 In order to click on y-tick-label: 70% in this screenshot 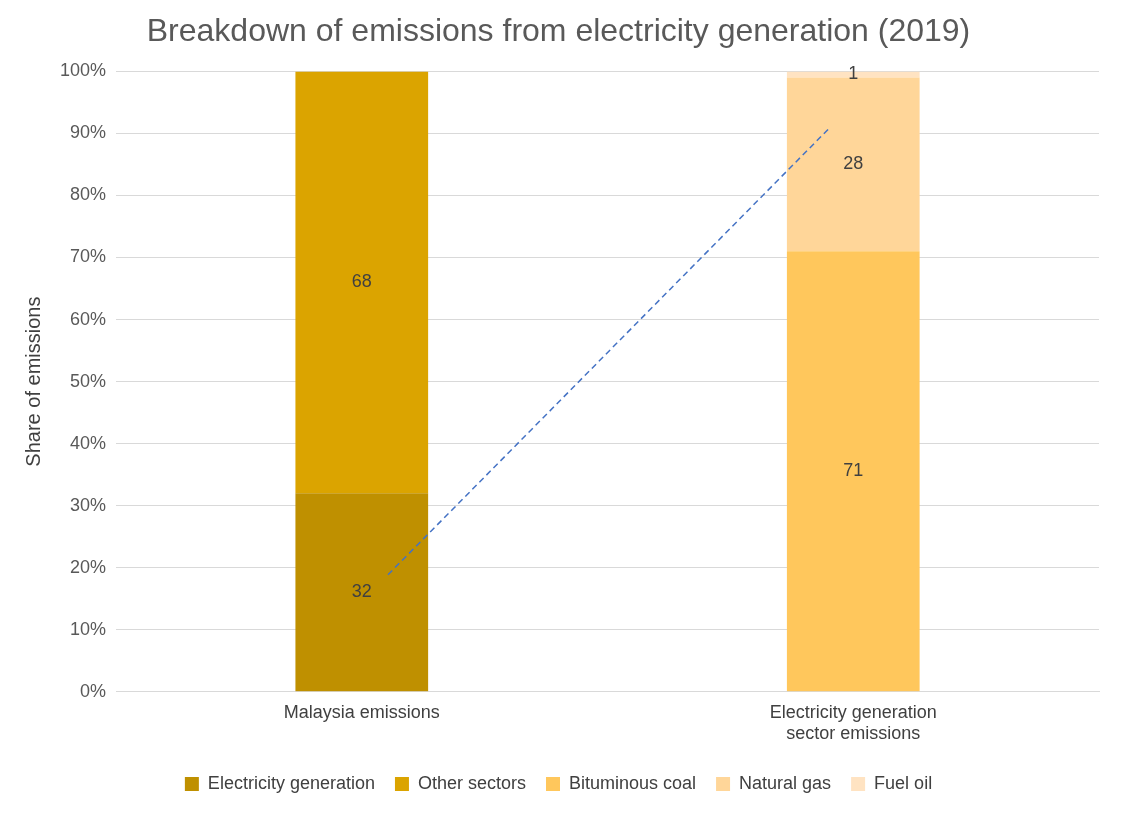, I will do `click(88, 256)`.